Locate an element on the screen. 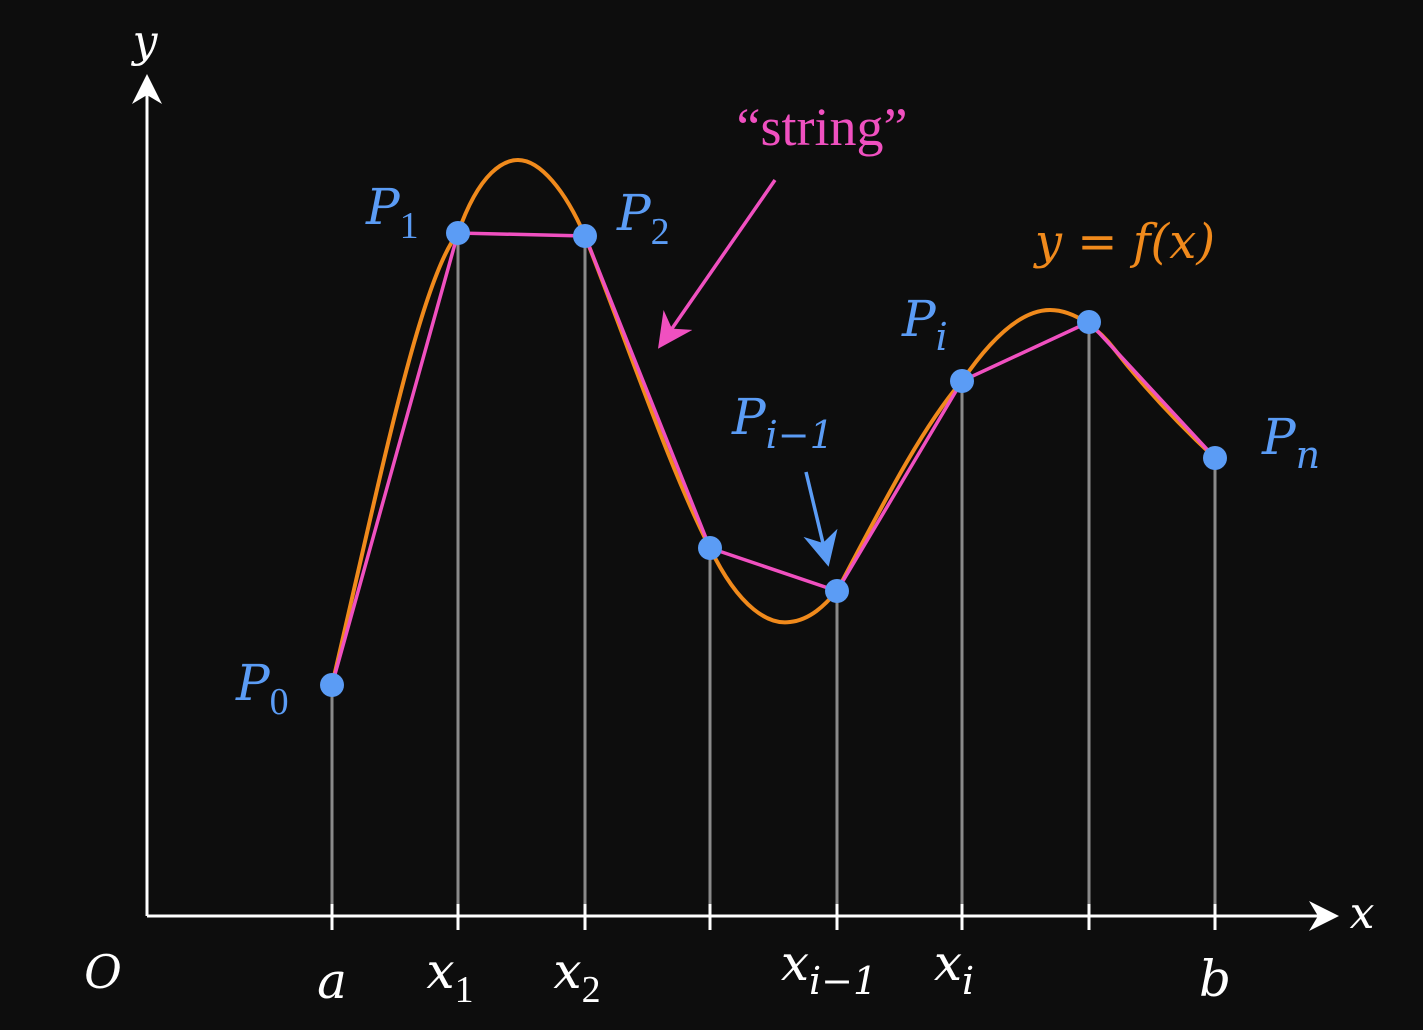 The height and width of the screenshot is (1030, 1423). point-arrow is located at coordinates (820, 519).